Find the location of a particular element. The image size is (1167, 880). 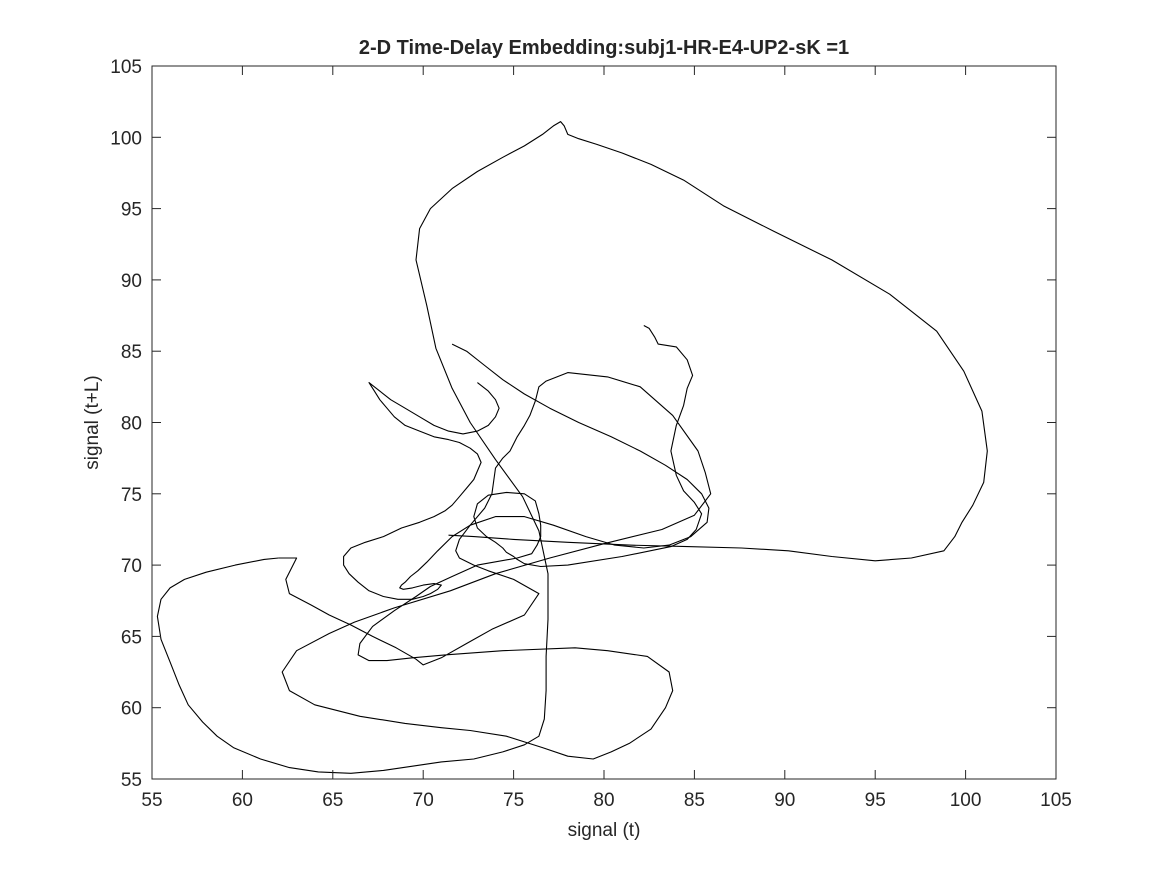

x-tick-label: 100 is located at coordinates (966, 800).